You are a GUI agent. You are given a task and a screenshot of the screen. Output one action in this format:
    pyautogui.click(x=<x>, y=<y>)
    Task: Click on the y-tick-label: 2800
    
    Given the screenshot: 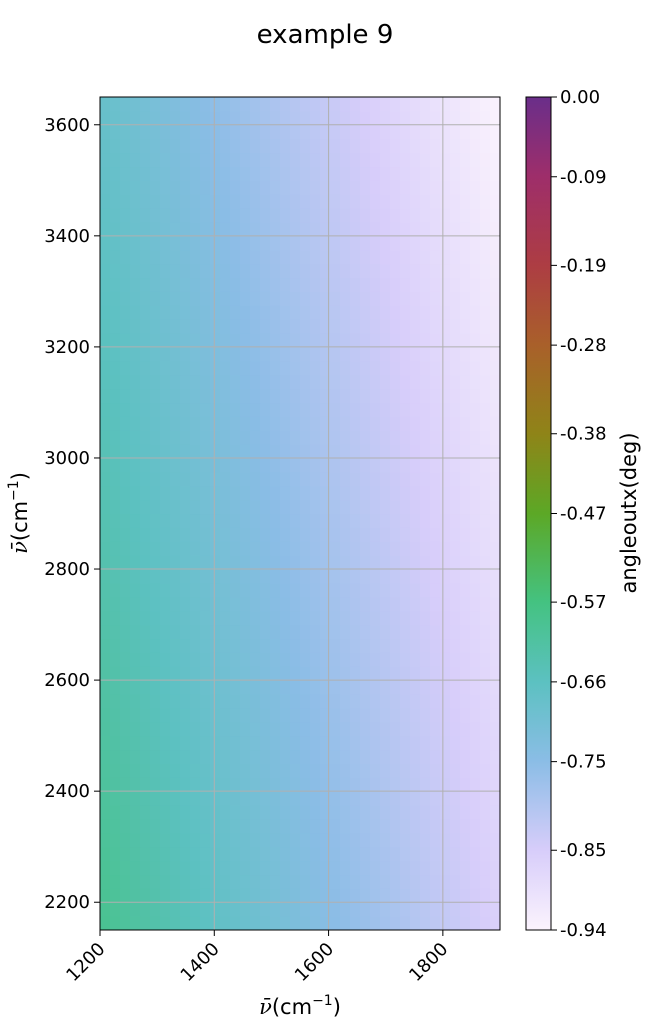 What is the action you would take?
    pyautogui.click(x=67, y=569)
    